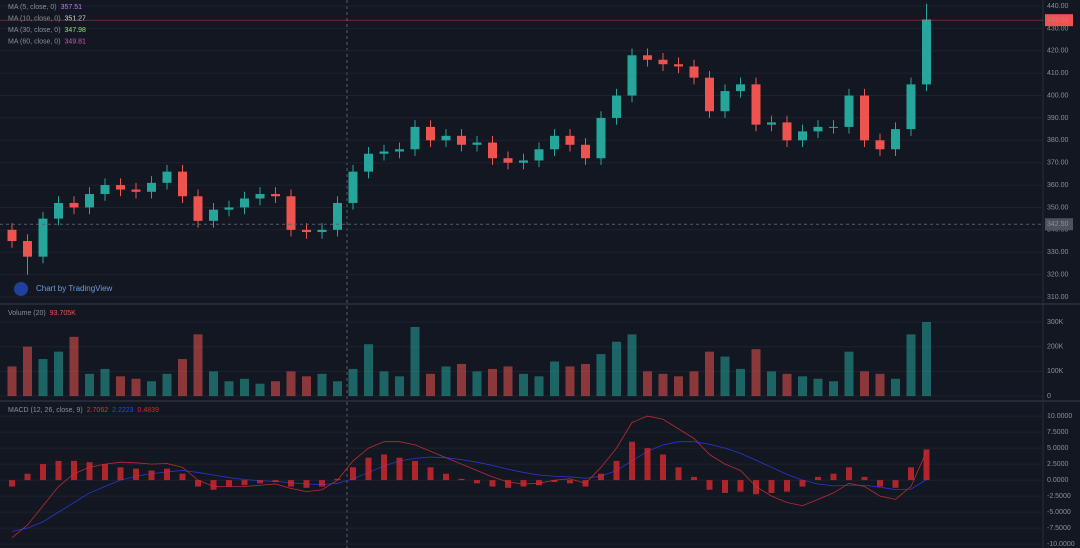 The image size is (1080, 548). I want to click on y-tick-label: 380.00, so click(1058, 140).